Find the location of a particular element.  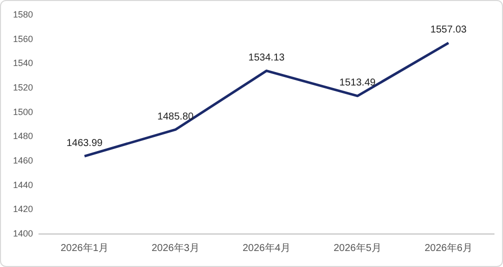

x-tick-label: 2026年5月 is located at coordinates (358, 248).